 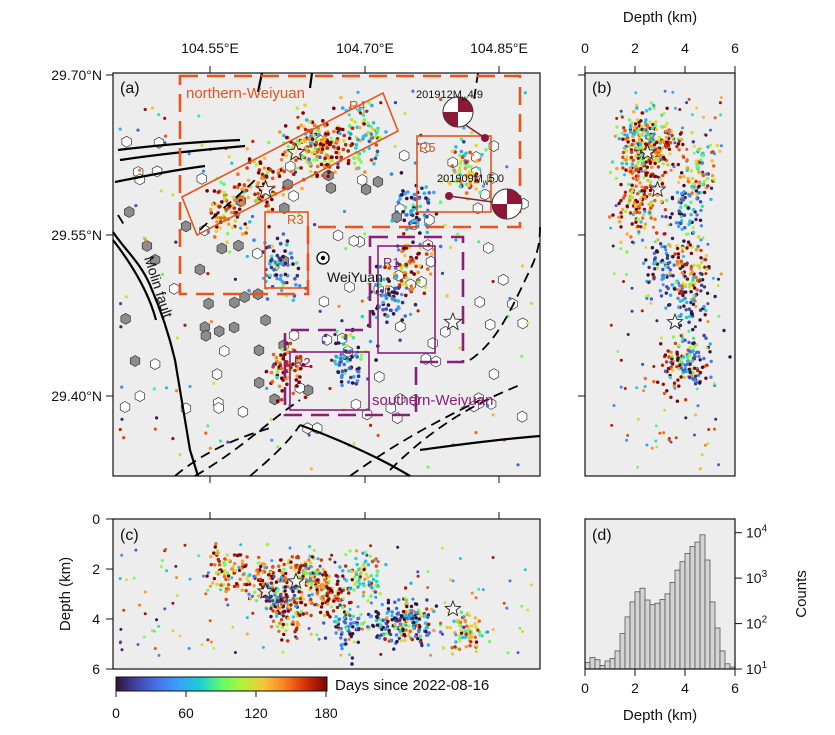 What do you see at coordinates (76, 75) in the screenshot?
I see `lat-tick-label: 29.70°N` at bounding box center [76, 75].